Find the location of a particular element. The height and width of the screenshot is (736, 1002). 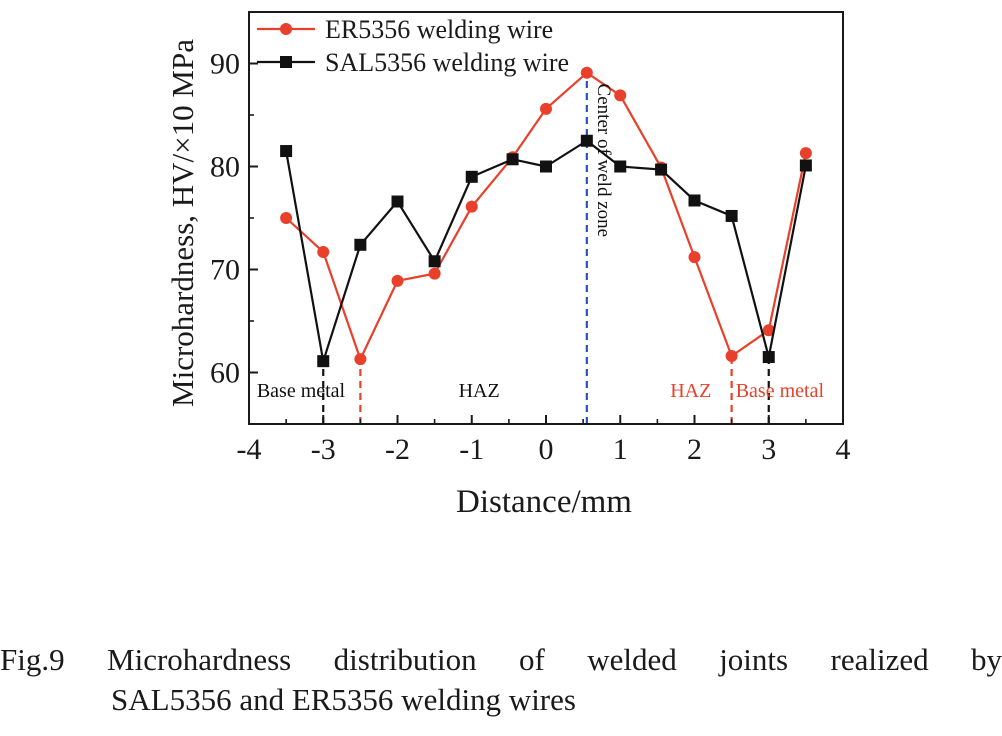

caption-word-5: joints is located at coordinates (754, 659).